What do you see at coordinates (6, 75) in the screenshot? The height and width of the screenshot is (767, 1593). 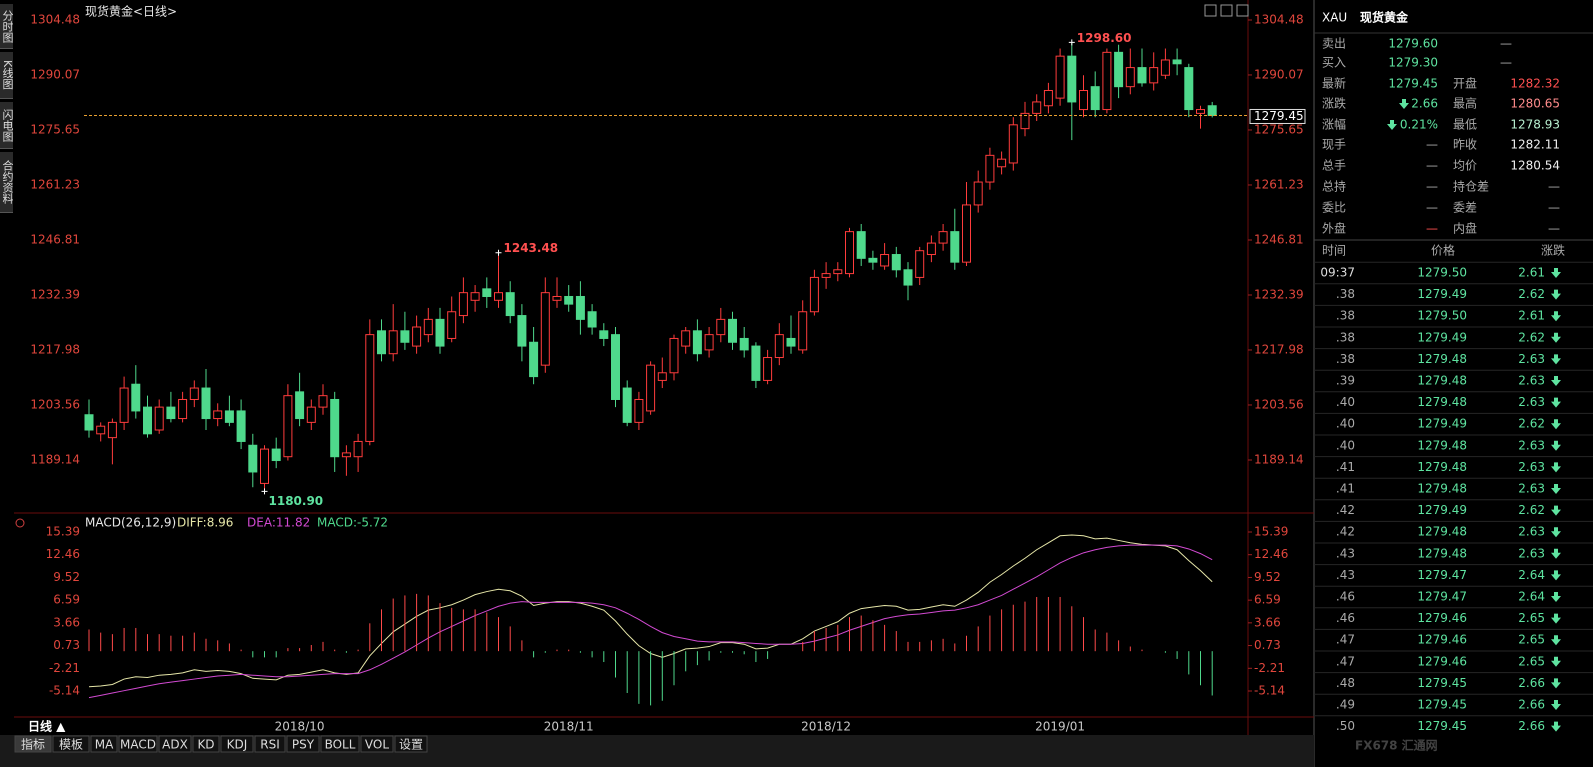 I see `side-tab: K线图` at bounding box center [6, 75].